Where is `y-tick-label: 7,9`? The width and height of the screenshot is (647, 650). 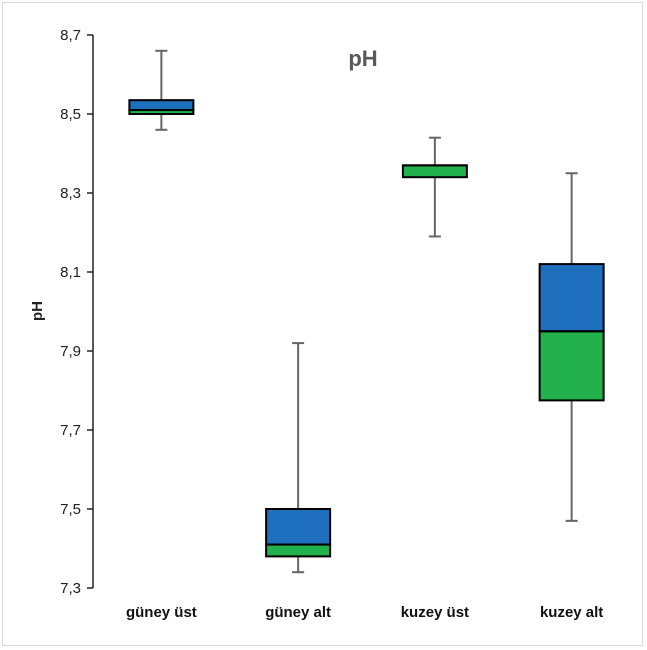 y-tick-label: 7,9 is located at coordinates (70, 351).